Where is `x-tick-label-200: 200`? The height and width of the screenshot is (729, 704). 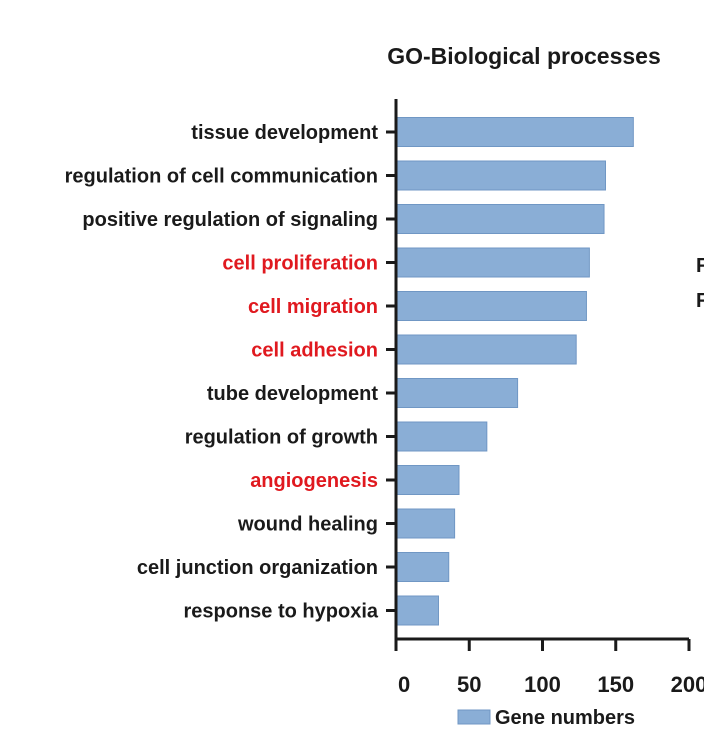 x-tick-label-200: 200 is located at coordinates (687, 684).